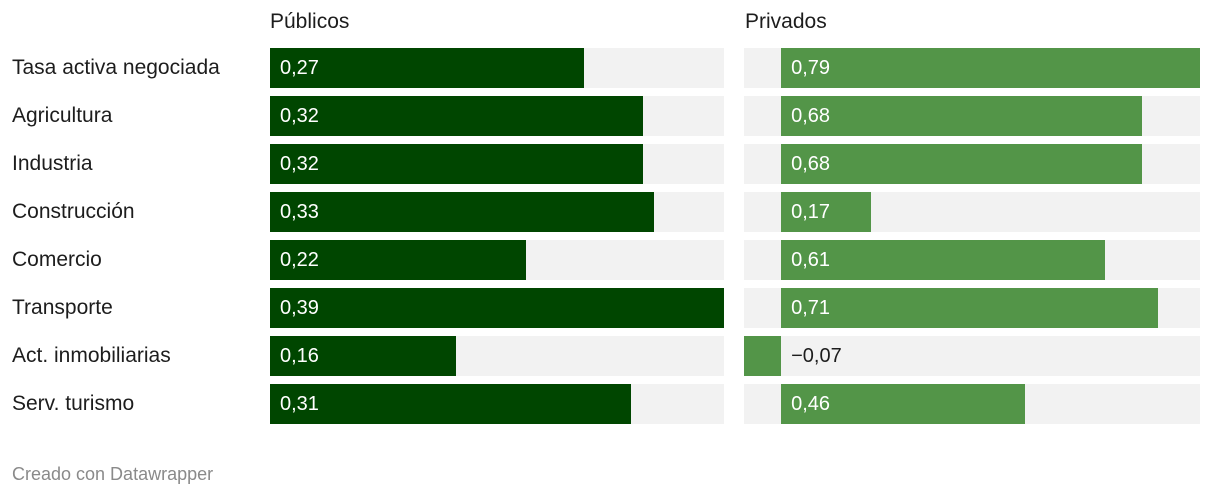  What do you see at coordinates (52, 163) in the screenshot?
I see `category-label-industria: Industria` at bounding box center [52, 163].